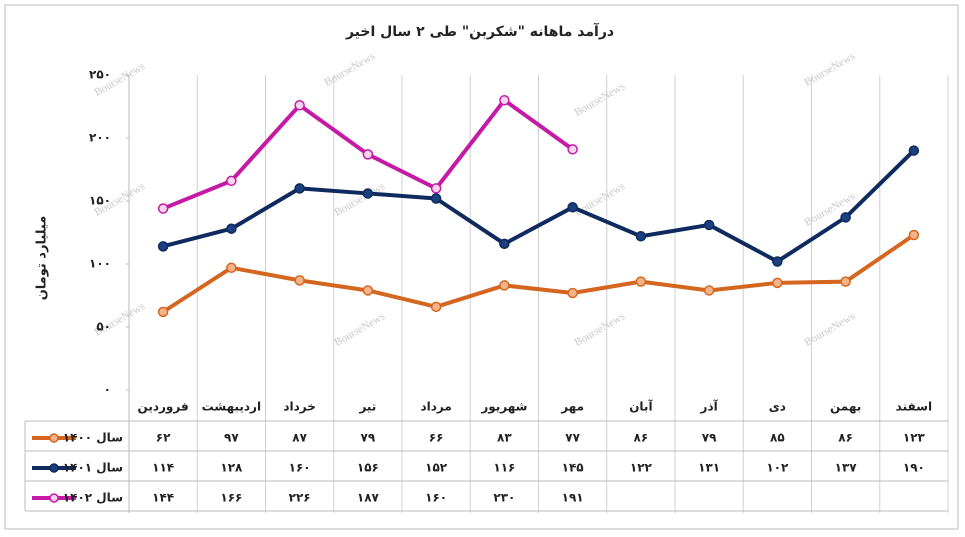 This screenshot has width=965, height=537. Describe the element at coordinates (100, 264) in the screenshot. I see `y-tick-label: ۱۰۰` at that location.